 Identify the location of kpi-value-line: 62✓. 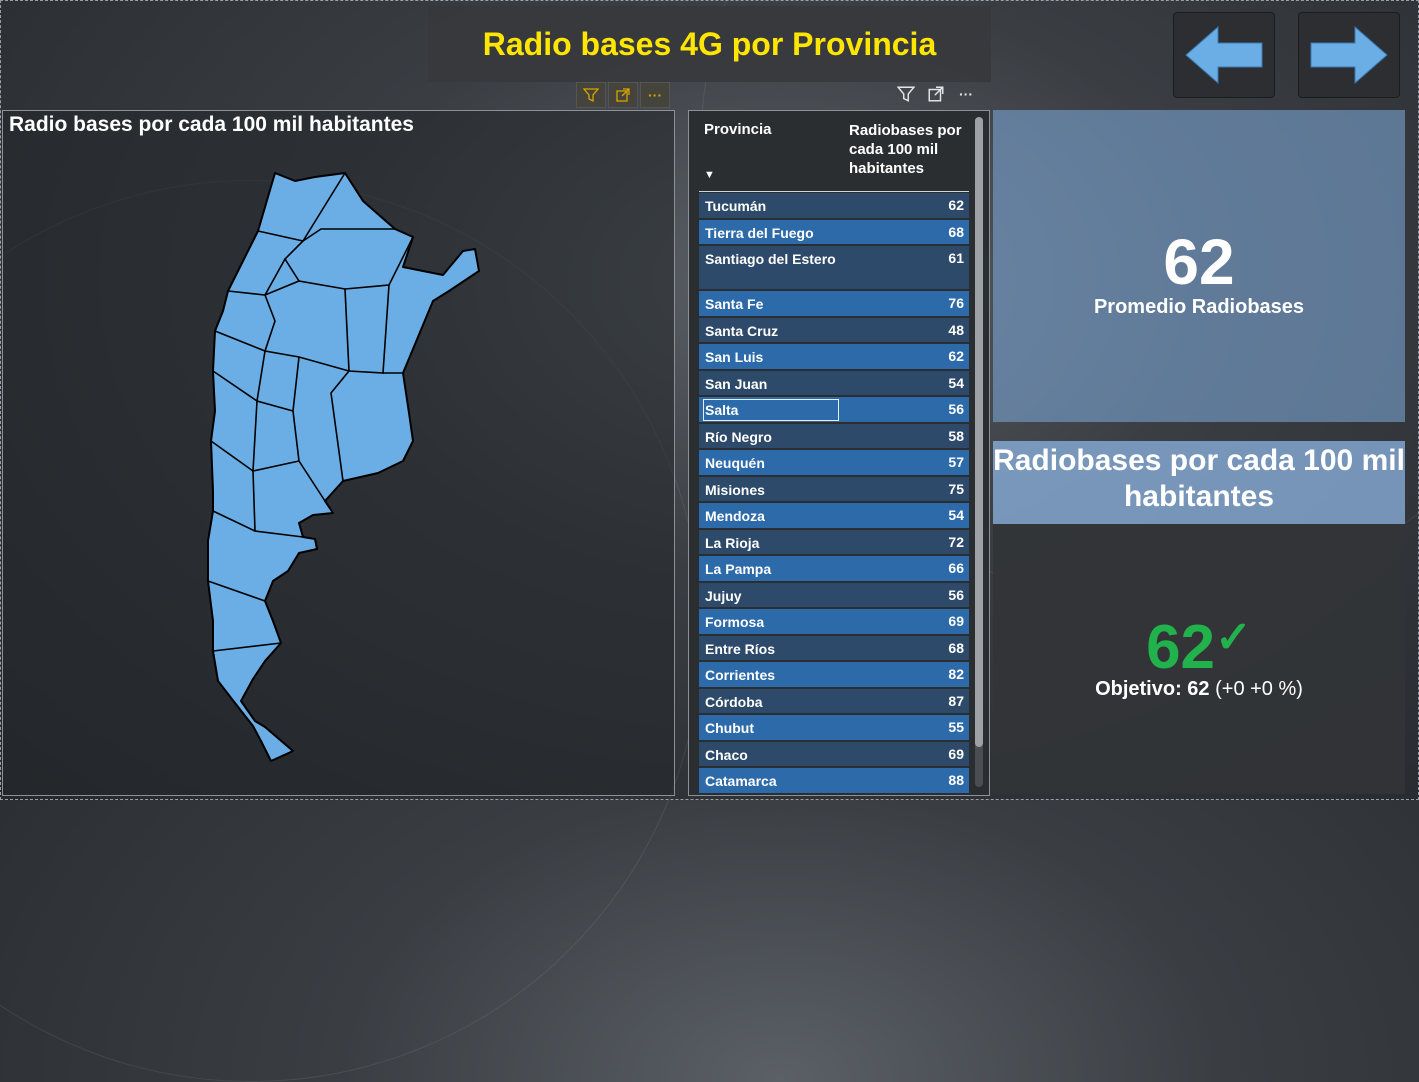
(1199, 647).